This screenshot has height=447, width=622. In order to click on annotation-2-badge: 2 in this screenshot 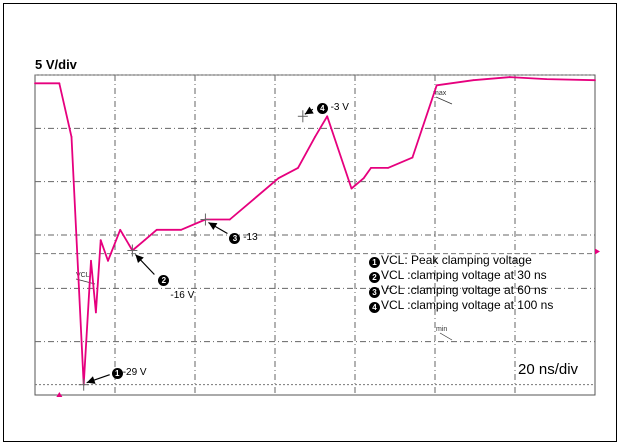, I will do `click(164, 281)`.